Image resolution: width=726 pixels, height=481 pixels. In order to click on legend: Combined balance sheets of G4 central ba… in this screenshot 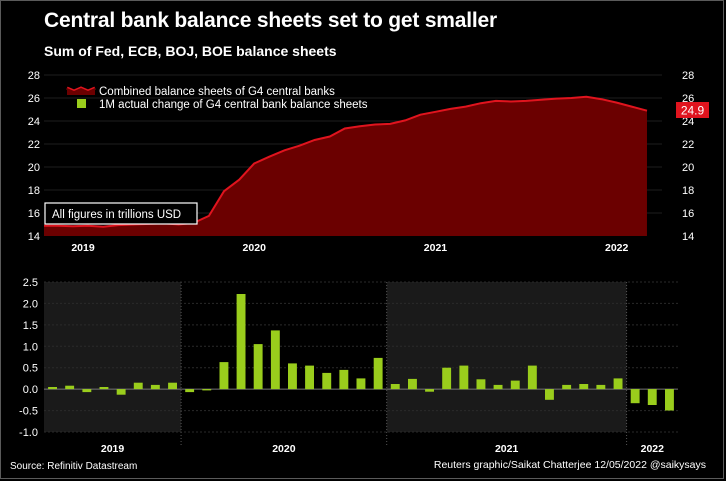, I will do `click(217, 98)`.